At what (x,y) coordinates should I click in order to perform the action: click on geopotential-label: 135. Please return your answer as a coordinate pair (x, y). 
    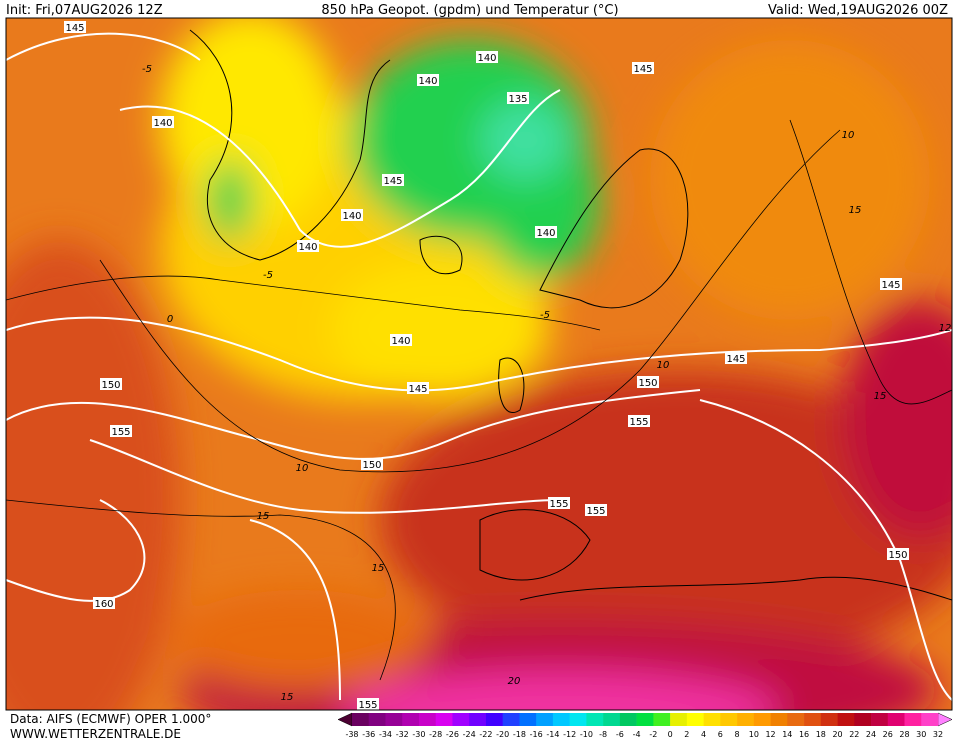
    Looking at the image, I should click on (517, 99).